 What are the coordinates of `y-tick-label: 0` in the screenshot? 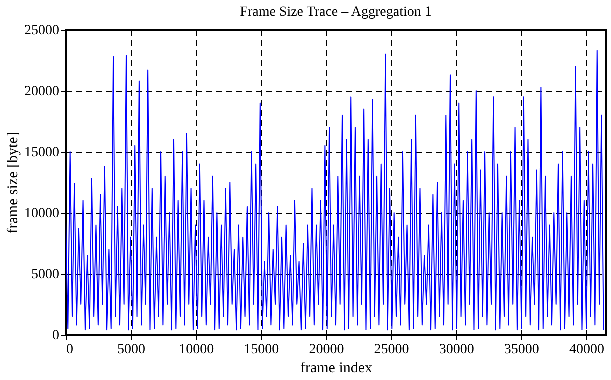 It's located at (56, 336).